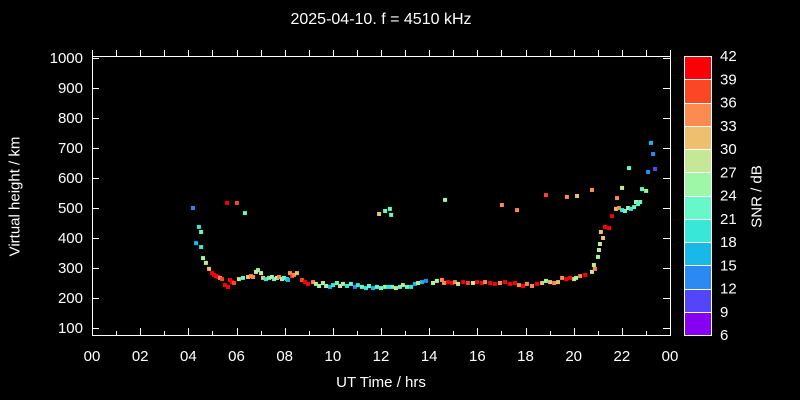  I want to click on colorbar-tick-label: 24, so click(728, 196).